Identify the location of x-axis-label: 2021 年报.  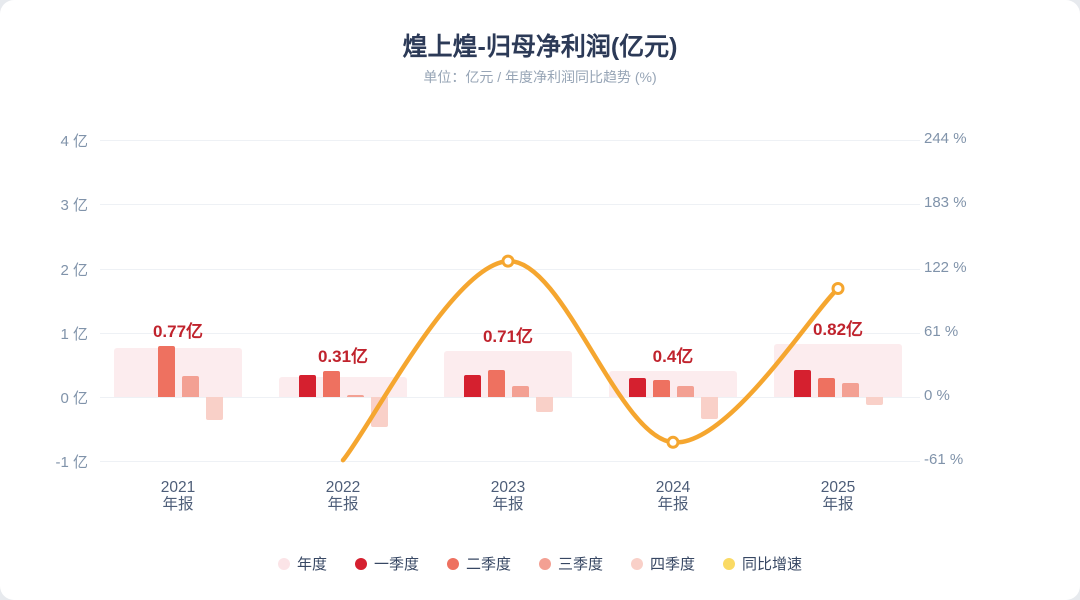
(178, 496).